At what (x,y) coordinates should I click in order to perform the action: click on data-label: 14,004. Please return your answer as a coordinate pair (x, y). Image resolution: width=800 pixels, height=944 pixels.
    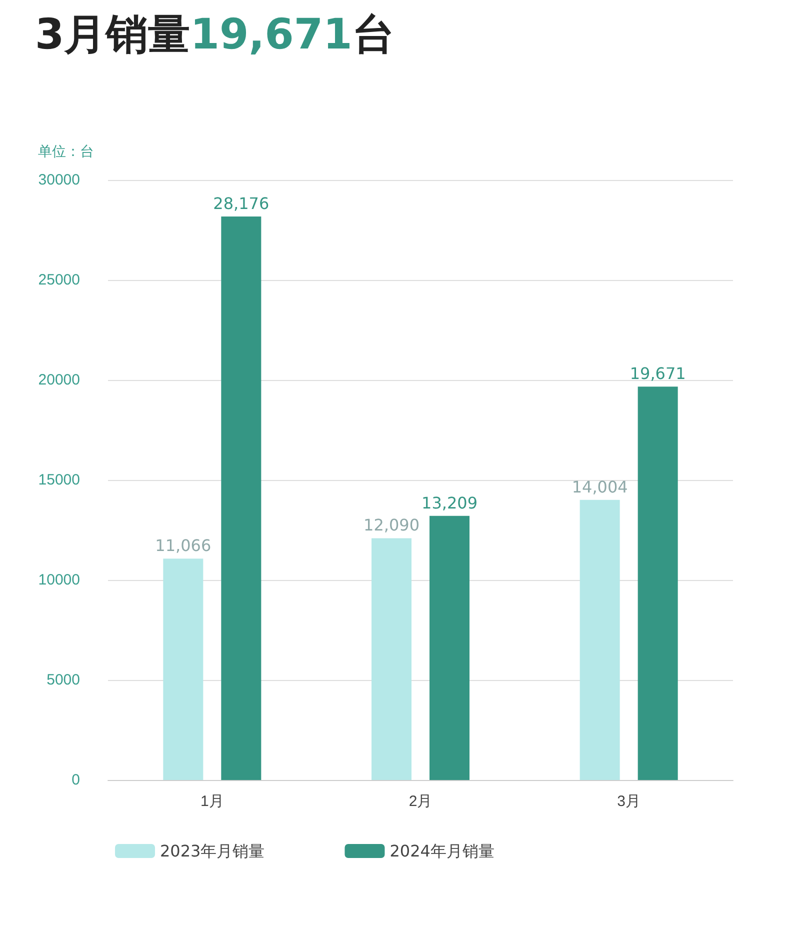
    Looking at the image, I should click on (600, 486).